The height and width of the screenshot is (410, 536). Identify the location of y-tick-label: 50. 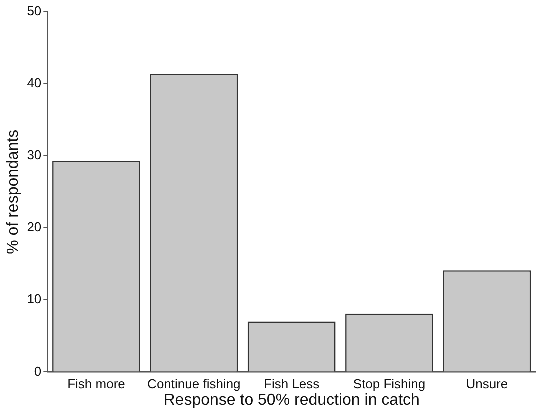
(34, 11).